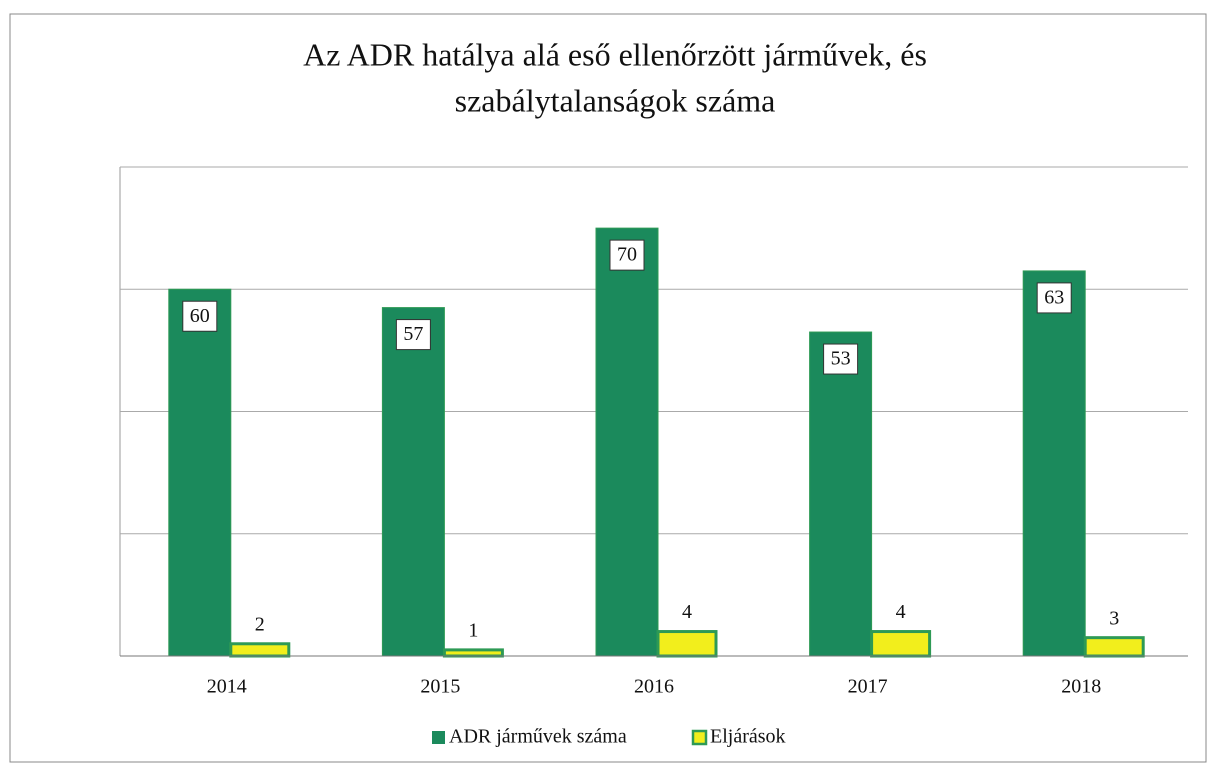 The image size is (1213, 770). I want to click on chart-title: szabálytalanságok száma, so click(615, 100).